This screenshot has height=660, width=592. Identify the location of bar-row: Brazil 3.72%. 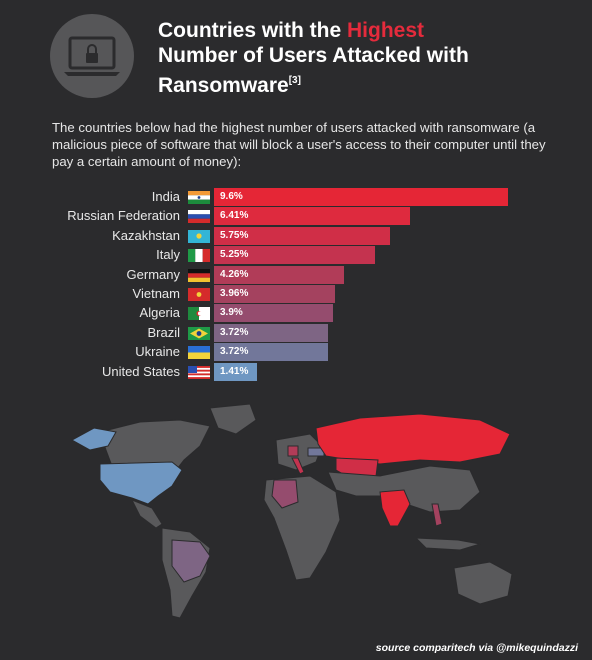
(296, 332).